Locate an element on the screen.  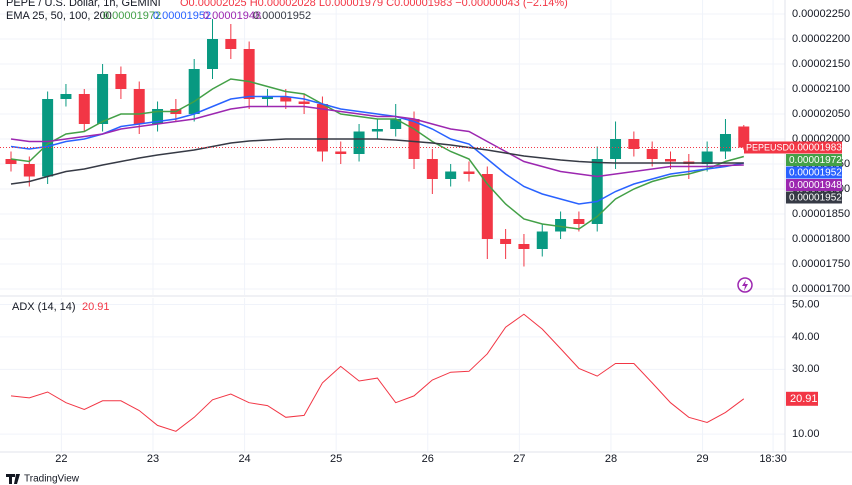
x-tick-label: 29 is located at coordinates (702, 459).